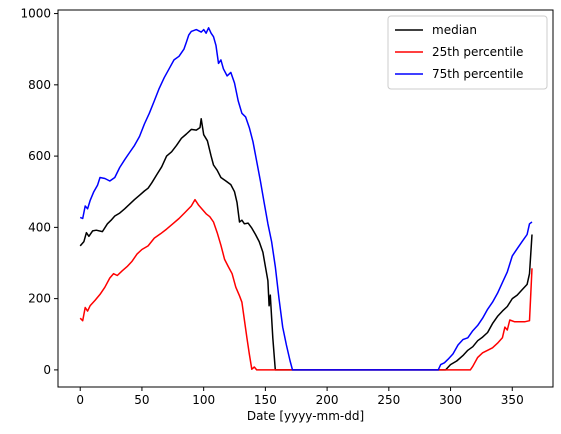 This screenshot has height=434, width=561. I want to click on x-axis-label: Date [yyyy-mm-dd], so click(305, 416).